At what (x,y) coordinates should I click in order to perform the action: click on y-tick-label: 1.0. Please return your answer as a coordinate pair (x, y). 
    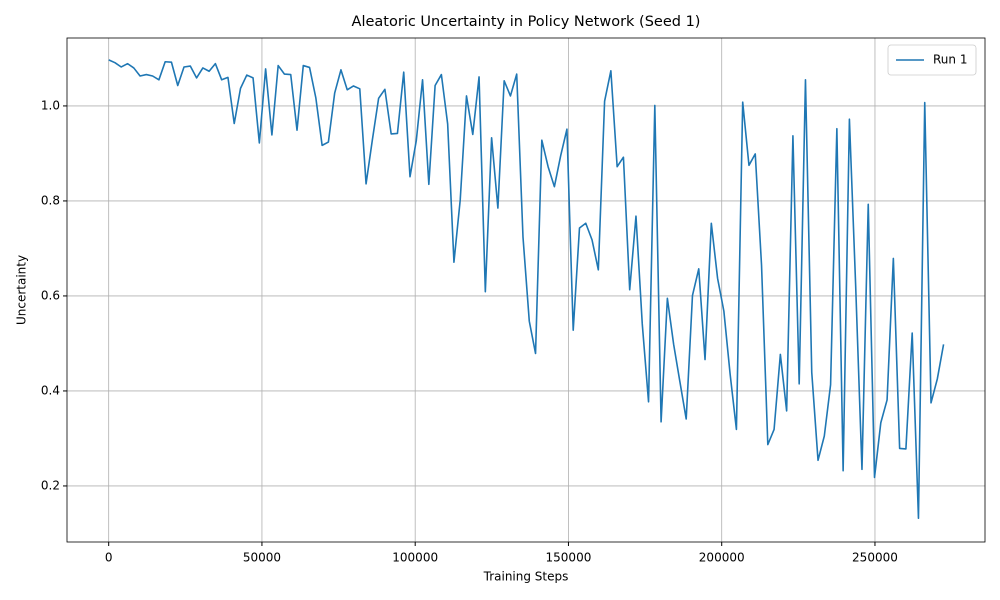
    Looking at the image, I should click on (50, 105).